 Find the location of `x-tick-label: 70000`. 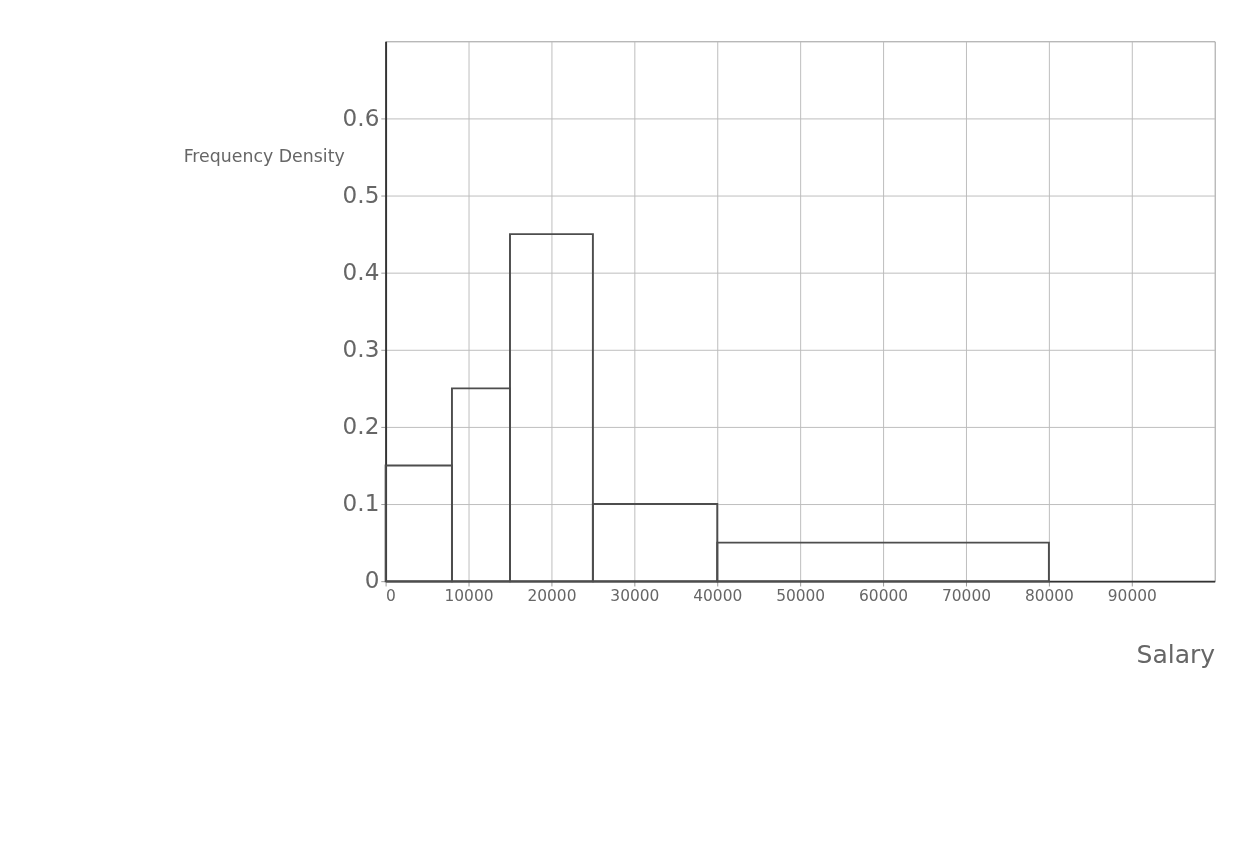

x-tick-label: 70000 is located at coordinates (966, 595).